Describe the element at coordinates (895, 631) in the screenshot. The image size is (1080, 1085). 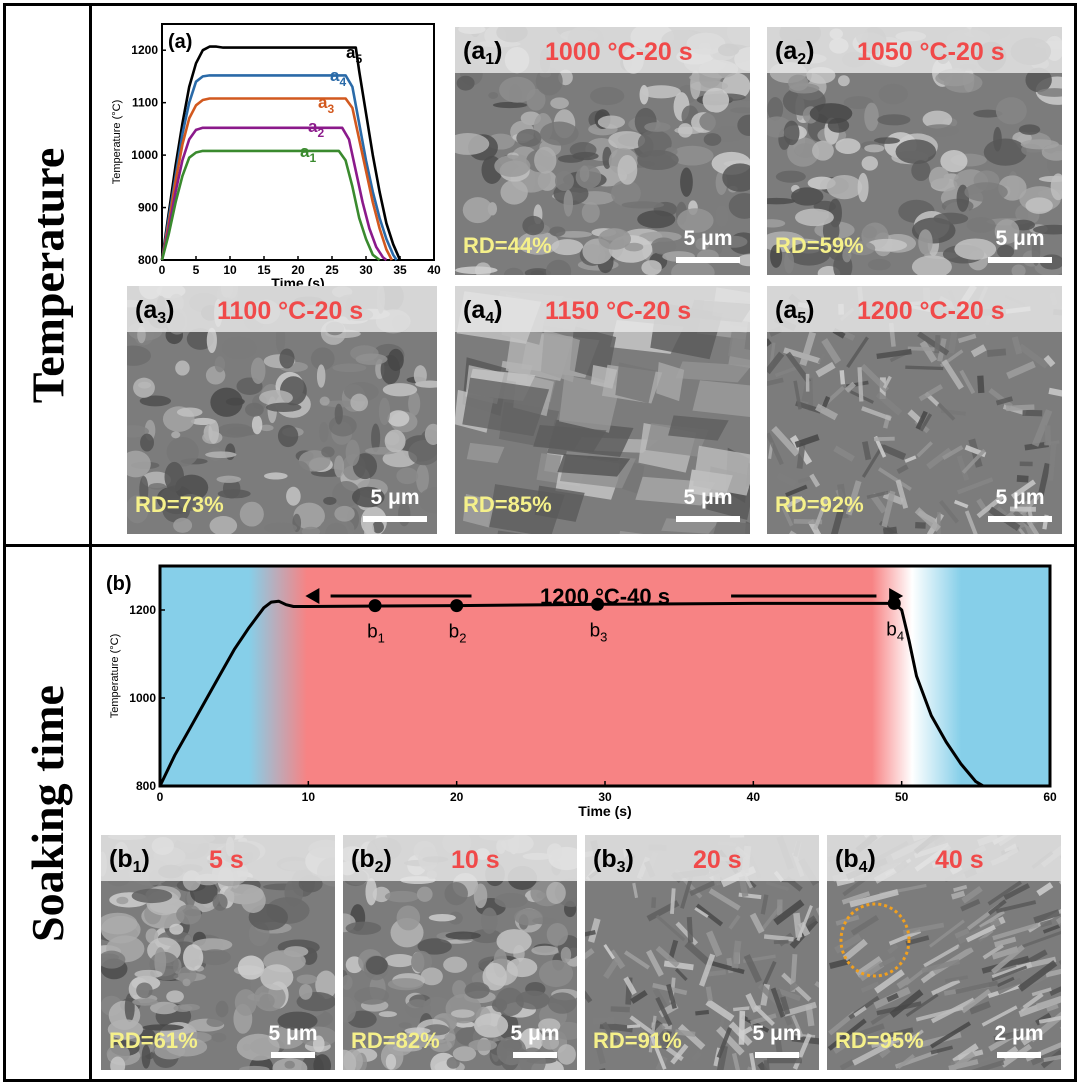
I see `chart-b-point-label-b4: b4` at that location.